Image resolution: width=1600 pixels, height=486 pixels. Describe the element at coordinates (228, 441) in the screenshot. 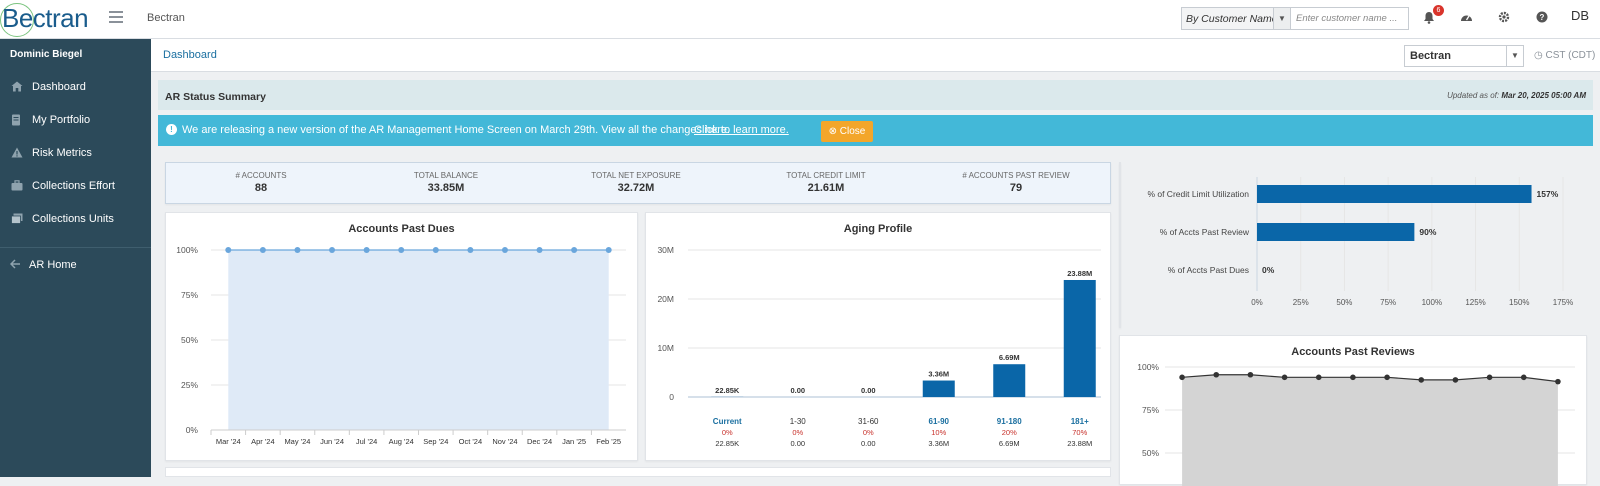

I see `x-tick-label: Mar '24` at that location.